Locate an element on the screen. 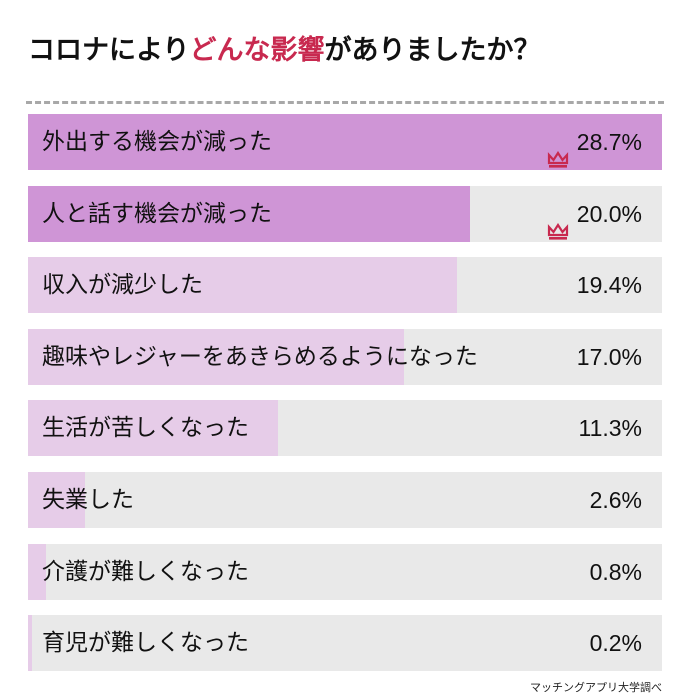 The width and height of the screenshot is (690, 699). bar-row: 外出する機会が減った 28.7% is located at coordinates (345, 142).